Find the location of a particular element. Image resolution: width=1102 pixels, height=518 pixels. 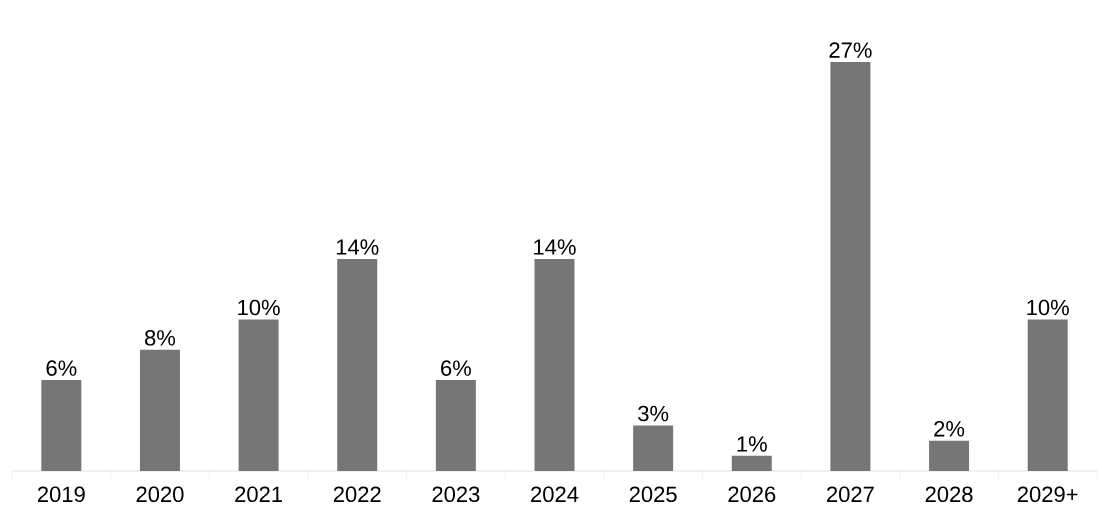

data-label: 3% is located at coordinates (653, 413).